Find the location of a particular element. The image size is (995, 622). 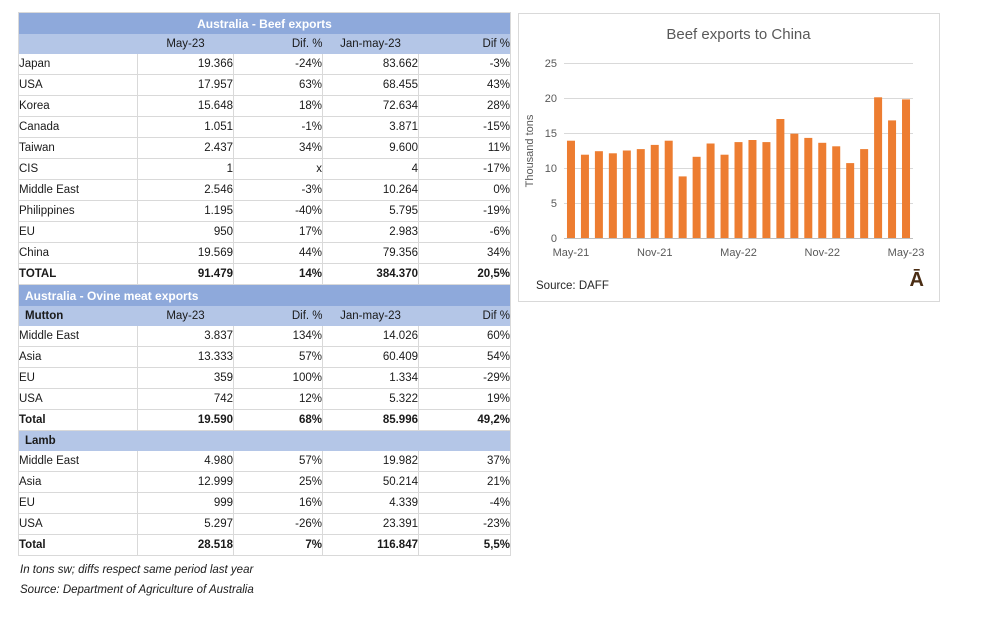

value-cell: -15% is located at coordinates (464, 127).